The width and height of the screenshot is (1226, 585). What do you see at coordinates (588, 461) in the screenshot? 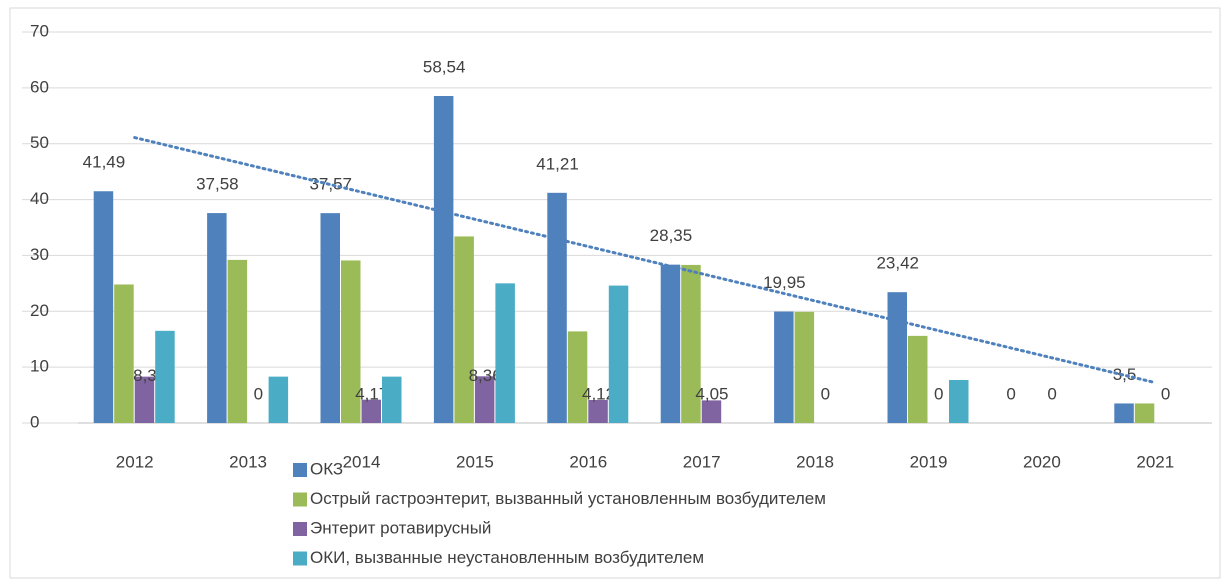
I see `x-tick-label: 2016` at bounding box center [588, 461].